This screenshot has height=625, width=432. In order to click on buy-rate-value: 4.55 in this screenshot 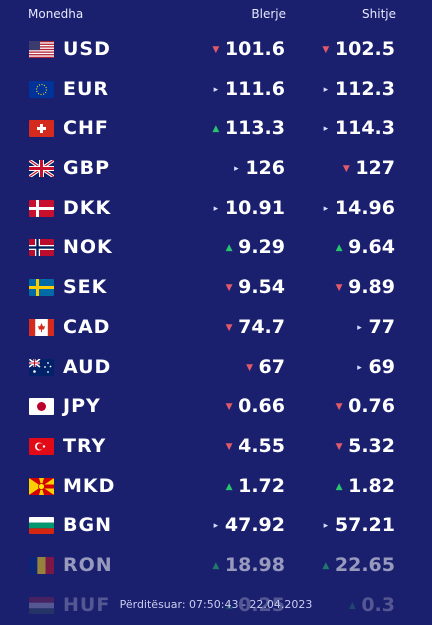, I will do `click(261, 445)`.